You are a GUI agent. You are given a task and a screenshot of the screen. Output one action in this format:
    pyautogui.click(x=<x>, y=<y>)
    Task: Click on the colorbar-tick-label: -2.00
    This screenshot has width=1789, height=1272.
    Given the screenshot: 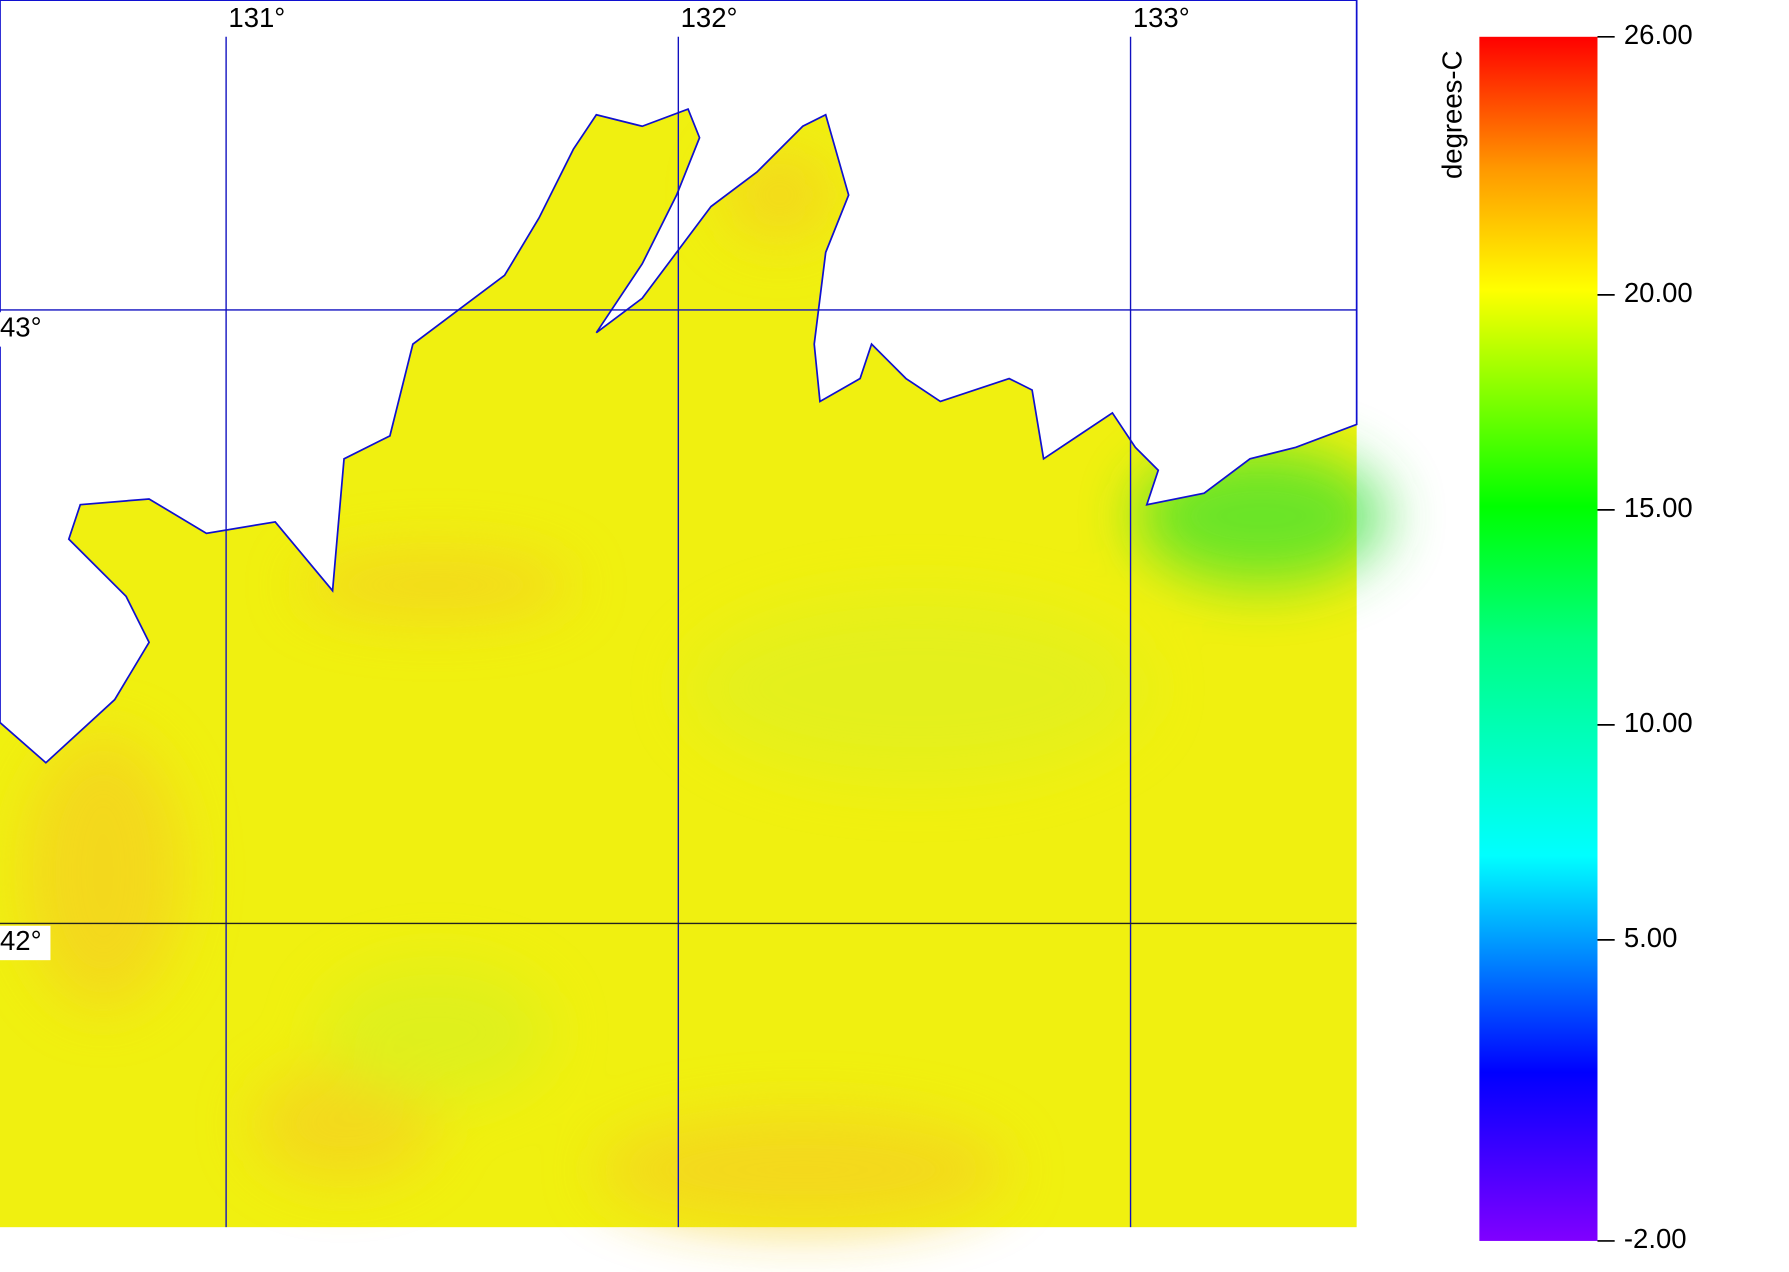 What is the action you would take?
    pyautogui.click(x=1655, y=1238)
    